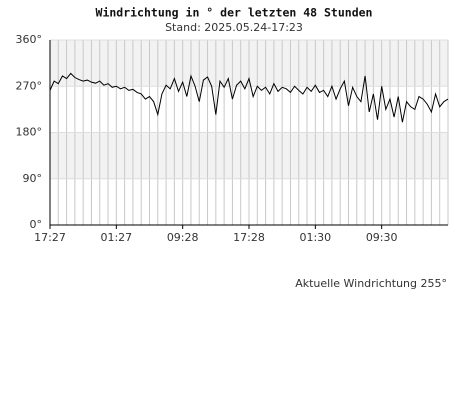 This screenshot has height=415, width=468. Describe the element at coordinates (249, 237) in the screenshot. I see `x-tick-label: 17:28` at that location.